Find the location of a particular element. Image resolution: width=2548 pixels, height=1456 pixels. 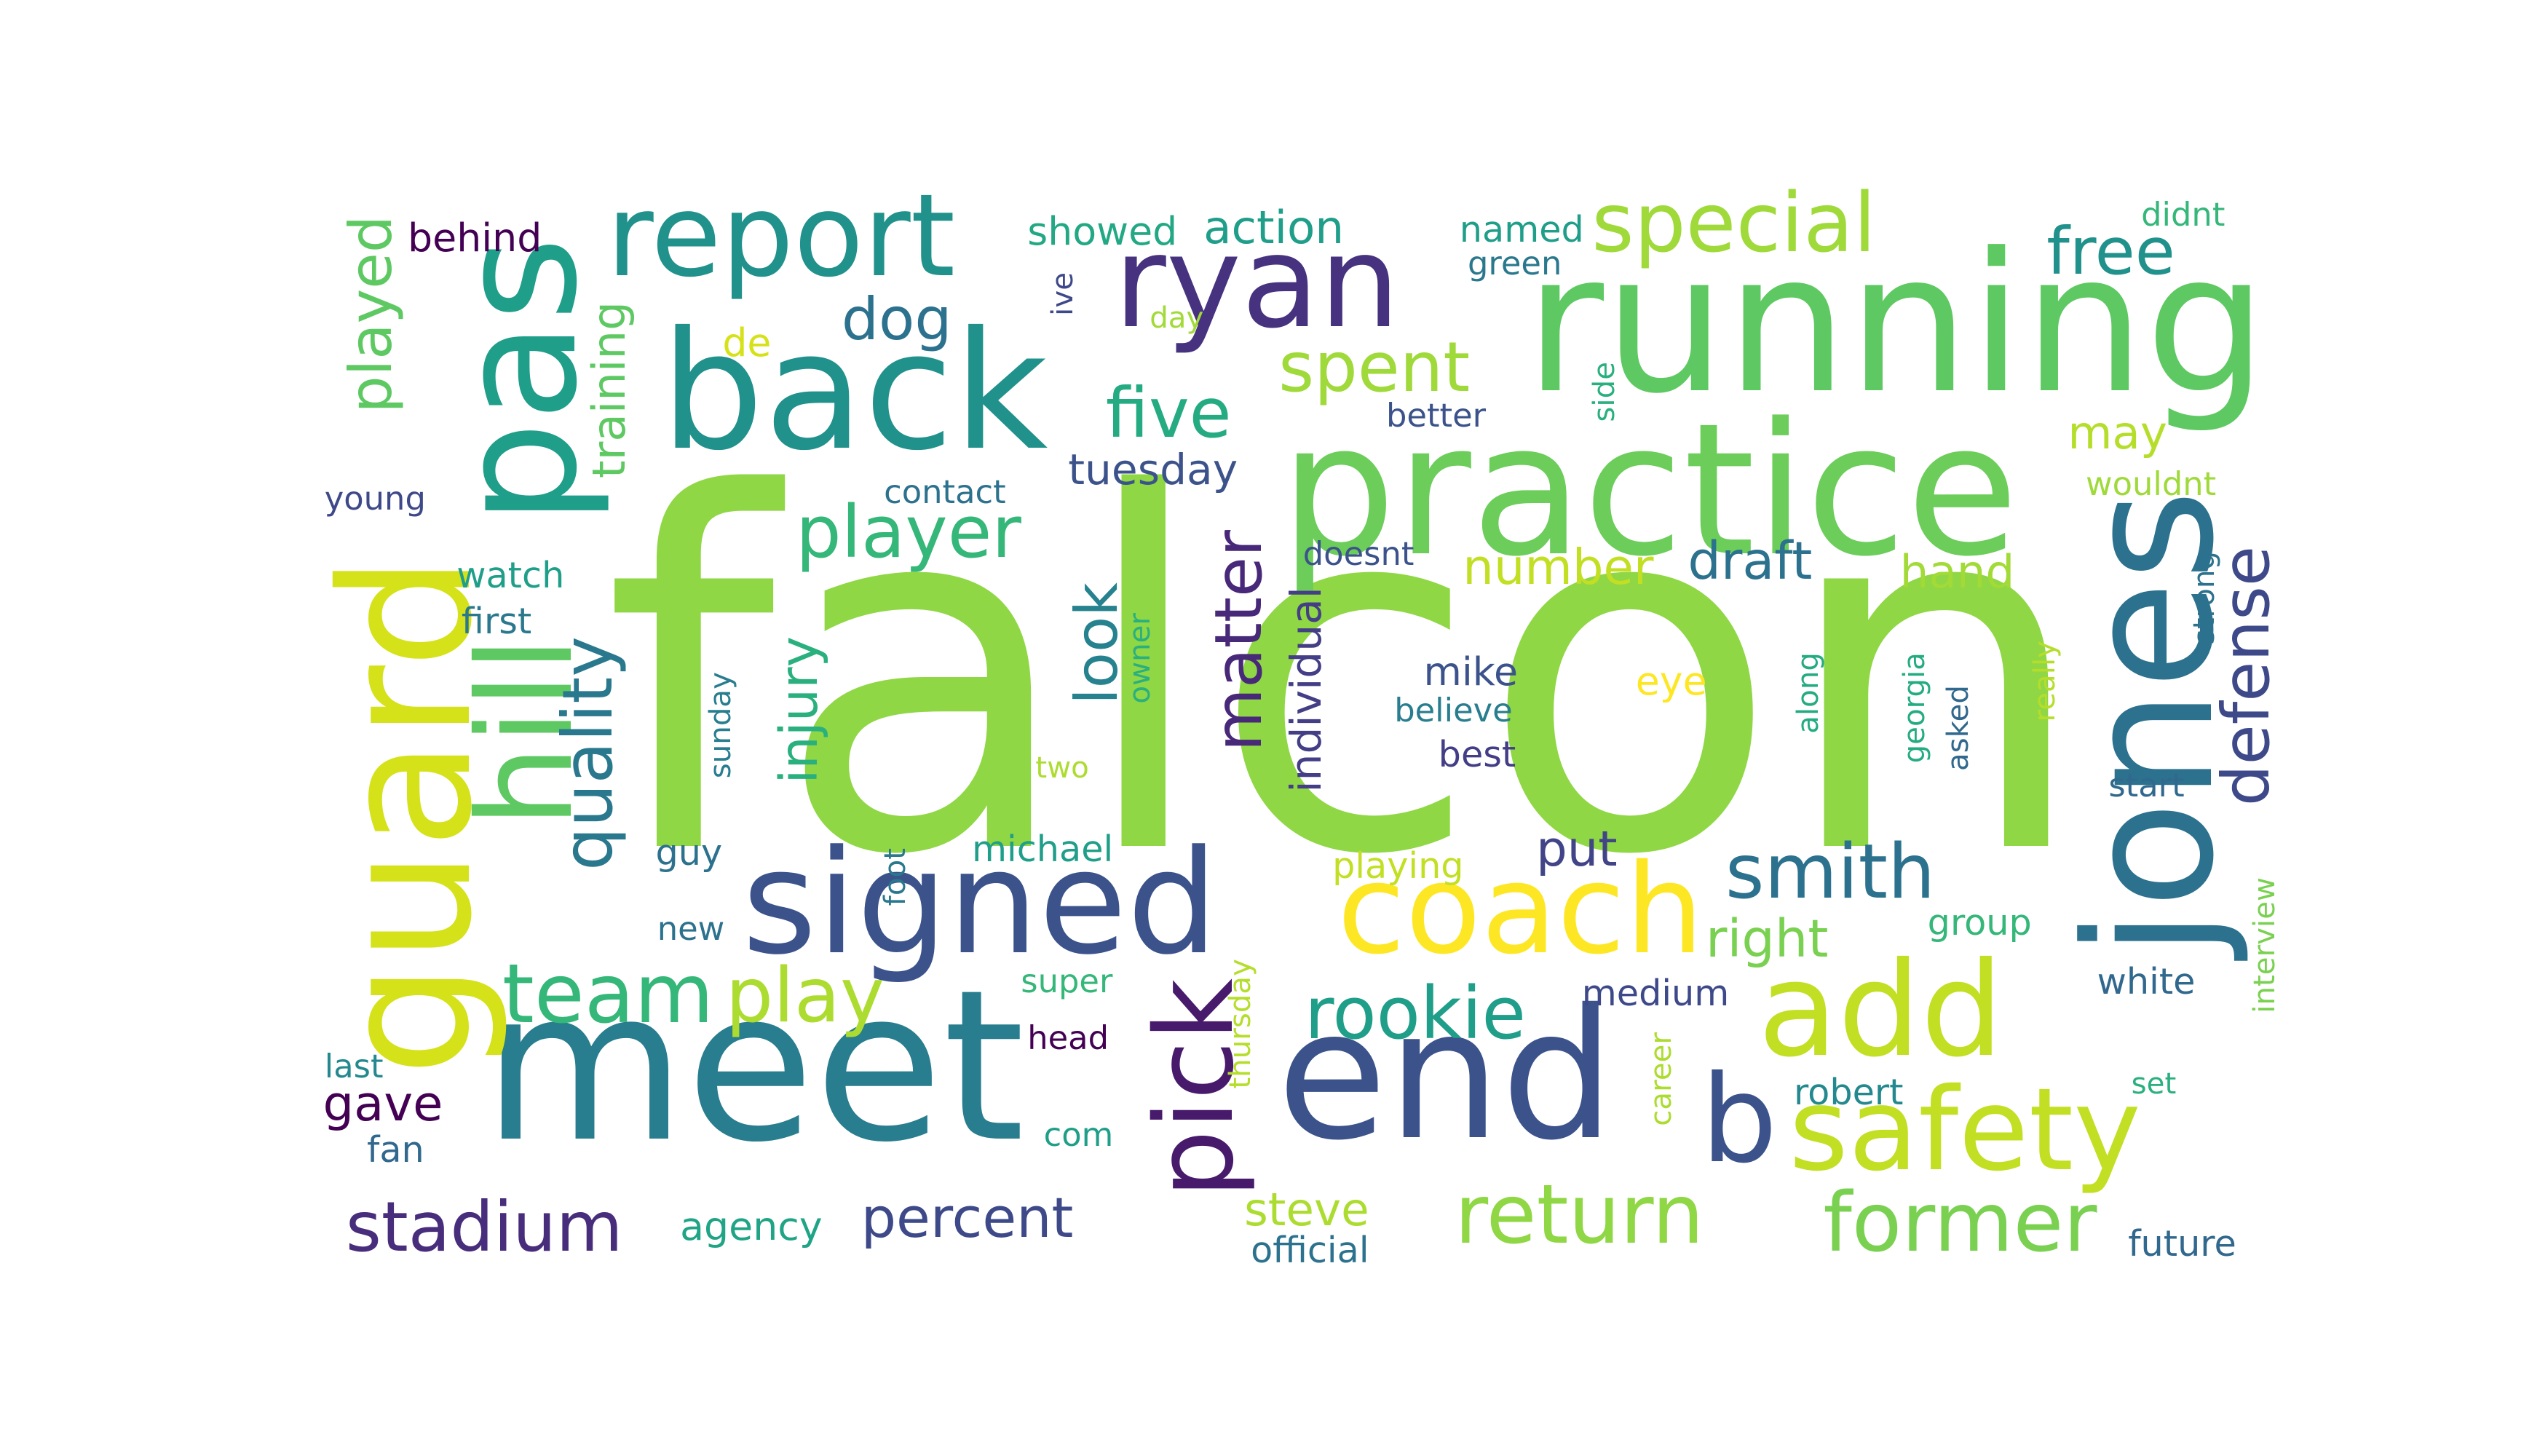

word-better: better is located at coordinates (1436, 415).